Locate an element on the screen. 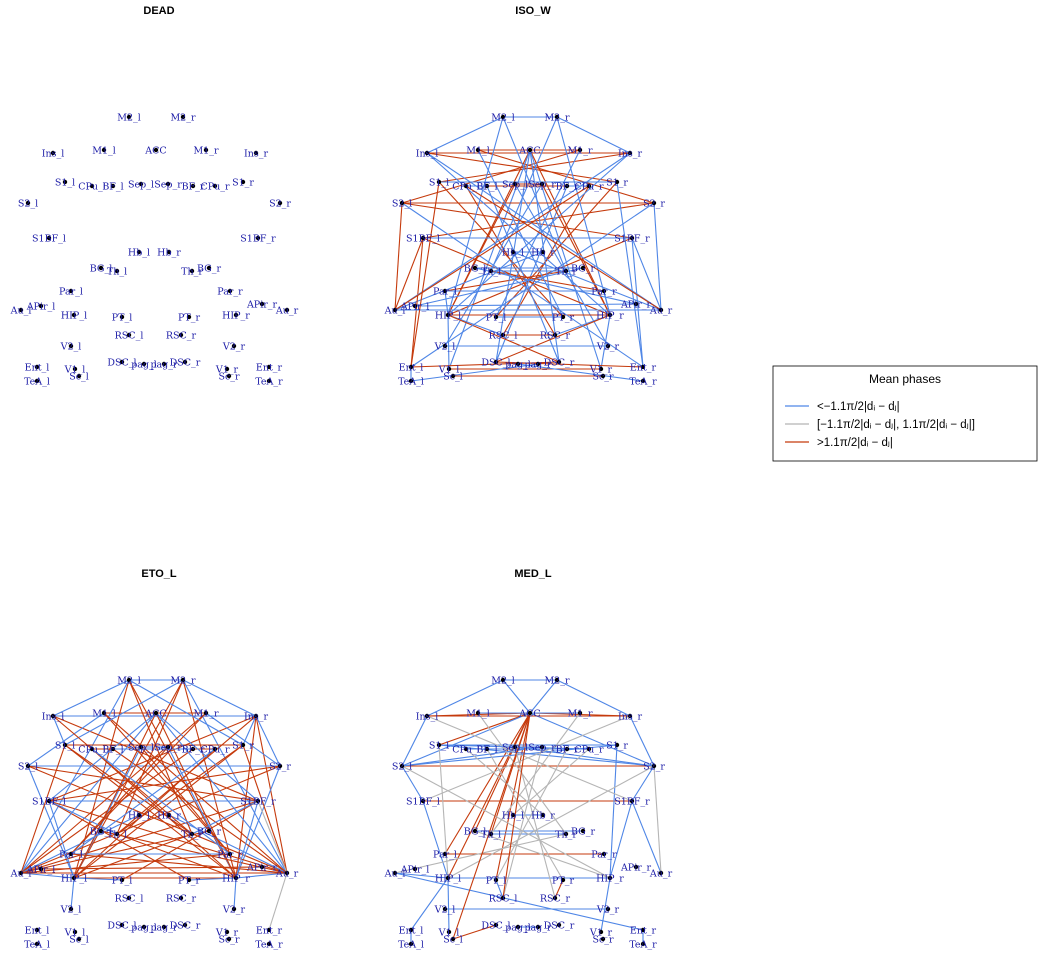 This screenshot has width=1038, height=955. edge-BF_l-PT_r is located at coordinates (525, 814).